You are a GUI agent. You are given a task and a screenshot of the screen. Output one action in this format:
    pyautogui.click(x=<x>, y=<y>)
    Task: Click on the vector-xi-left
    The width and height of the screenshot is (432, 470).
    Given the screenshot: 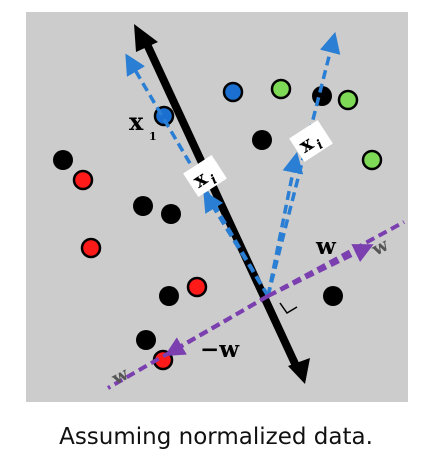 What is the action you would take?
    pyautogui.click(x=236, y=243)
    